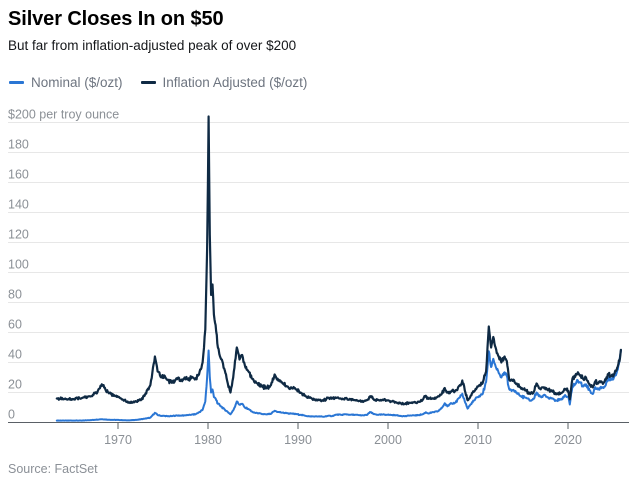 The image size is (642, 489). Describe the element at coordinates (18, 235) in the screenshot. I see `y-tick-label: 120` at that location.